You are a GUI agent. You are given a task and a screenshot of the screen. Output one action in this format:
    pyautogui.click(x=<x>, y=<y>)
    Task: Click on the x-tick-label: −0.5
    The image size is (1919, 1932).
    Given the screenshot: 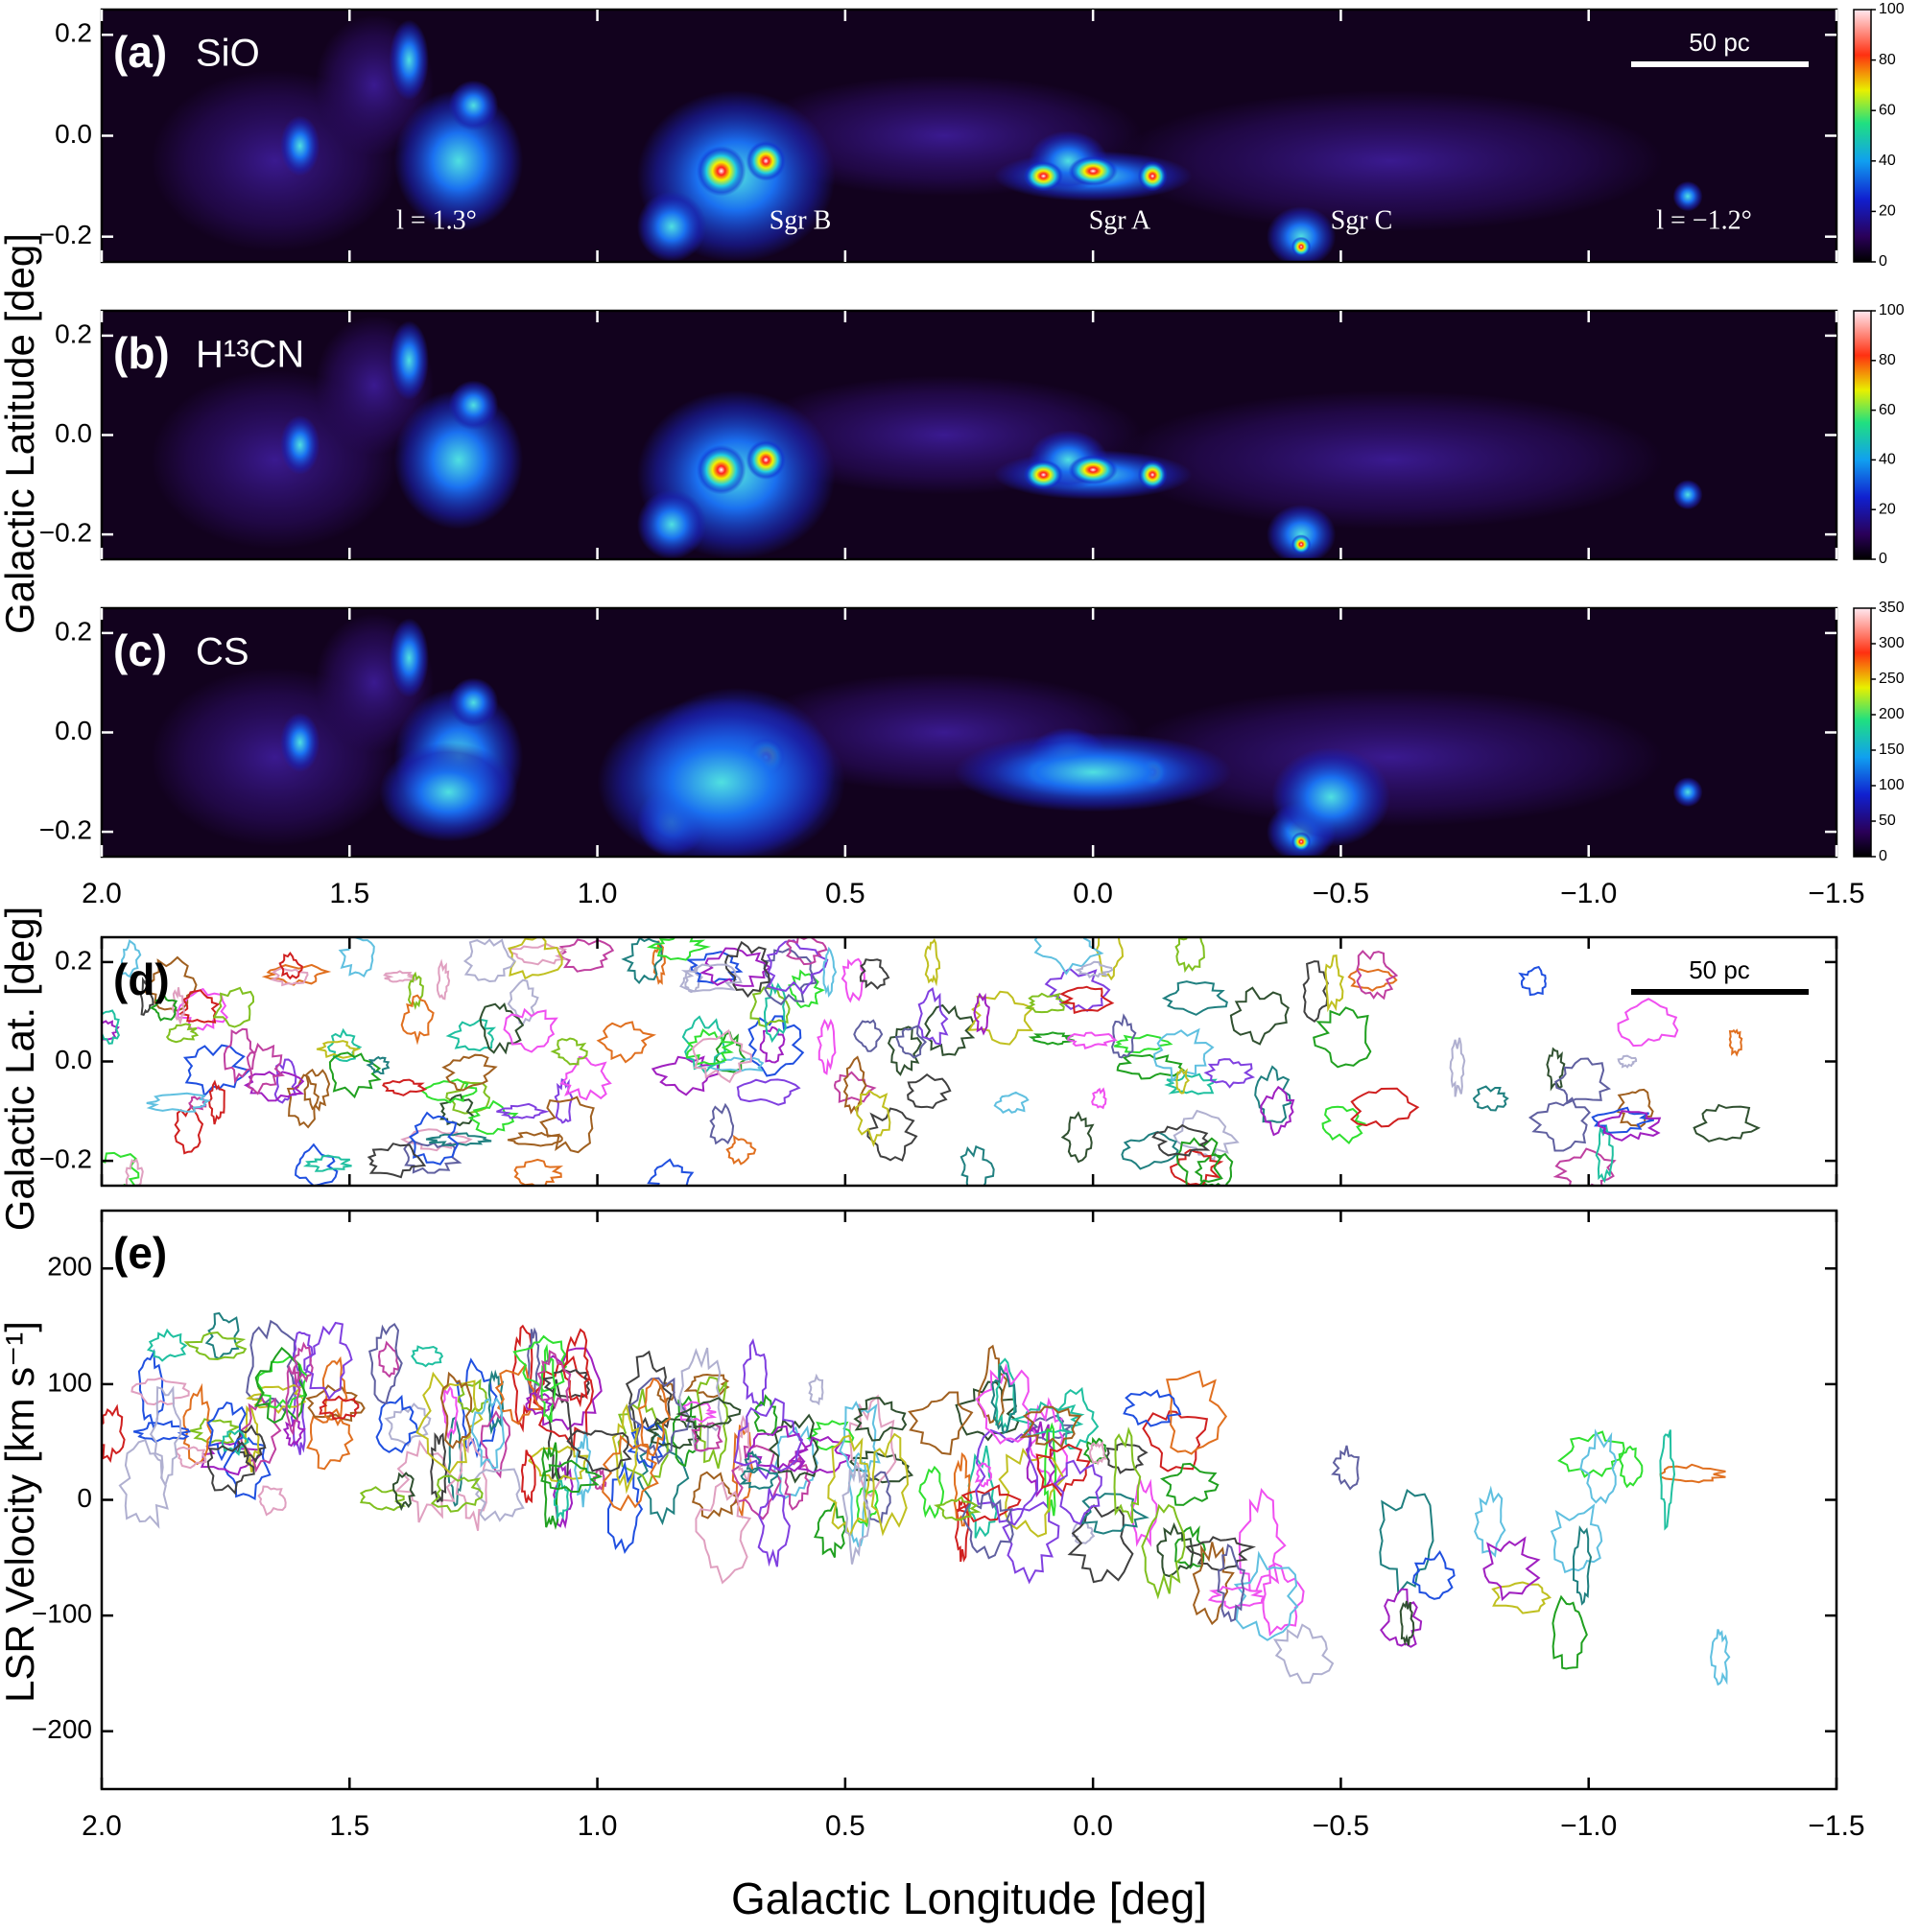 What is the action you would take?
    pyautogui.click(x=1341, y=1826)
    